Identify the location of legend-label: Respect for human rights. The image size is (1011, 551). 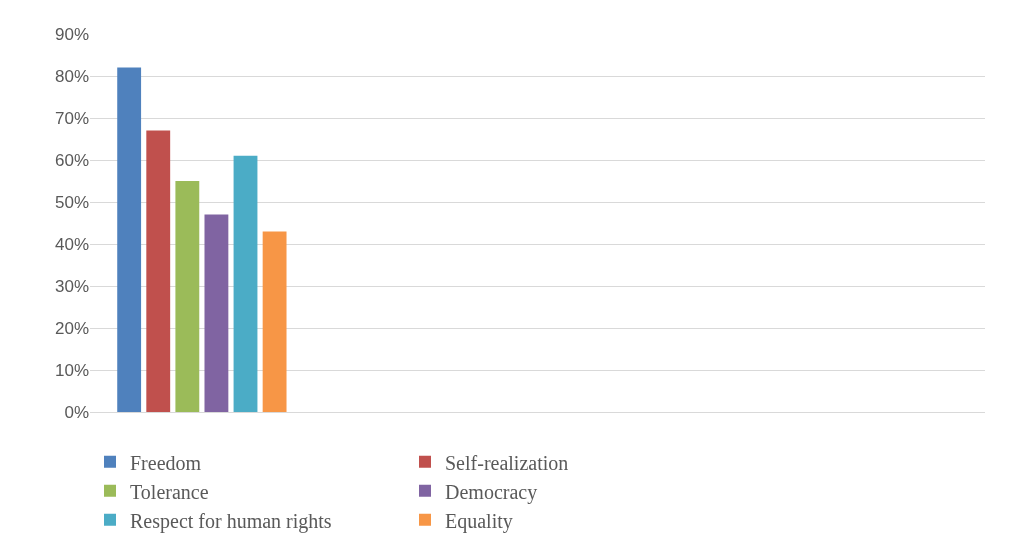
(231, 521).